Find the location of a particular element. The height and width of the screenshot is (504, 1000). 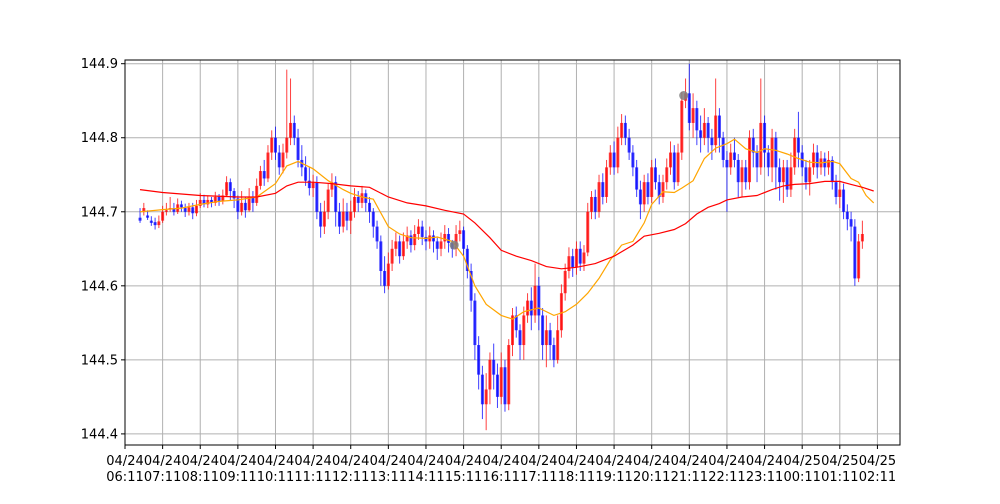

x-tick-time-label: 22:11 is located at coordinates (726, 477).